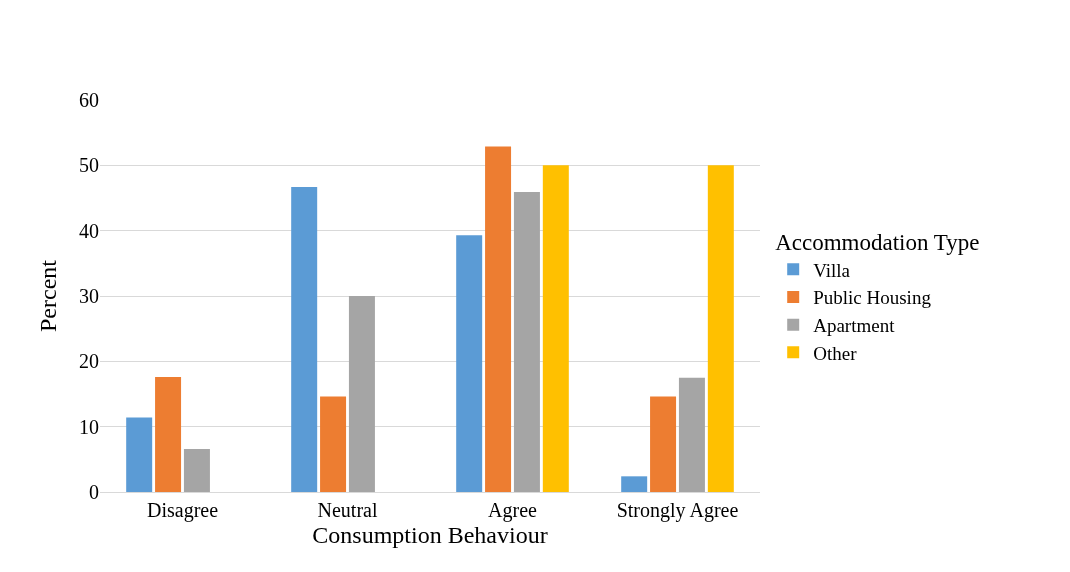 The height and width of the screenshot is (572, 1070). Describe the element at coordinates (347, 510) in the screenshot. I see `x-tick-label: Neutral` at that location.